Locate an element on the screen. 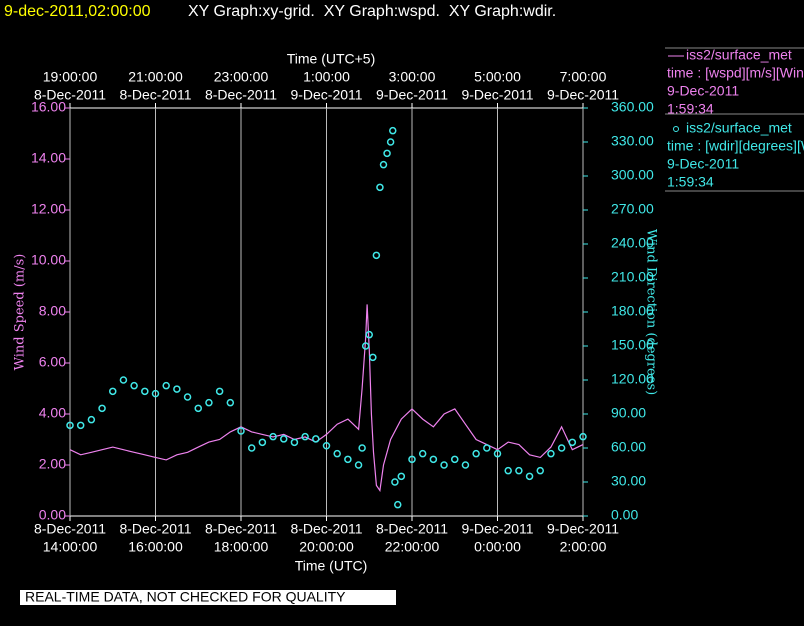 Image resolution: width=804 pixels, height=626 pixels. y-tick-label: 8.00 is located at coordinates (52, 311).